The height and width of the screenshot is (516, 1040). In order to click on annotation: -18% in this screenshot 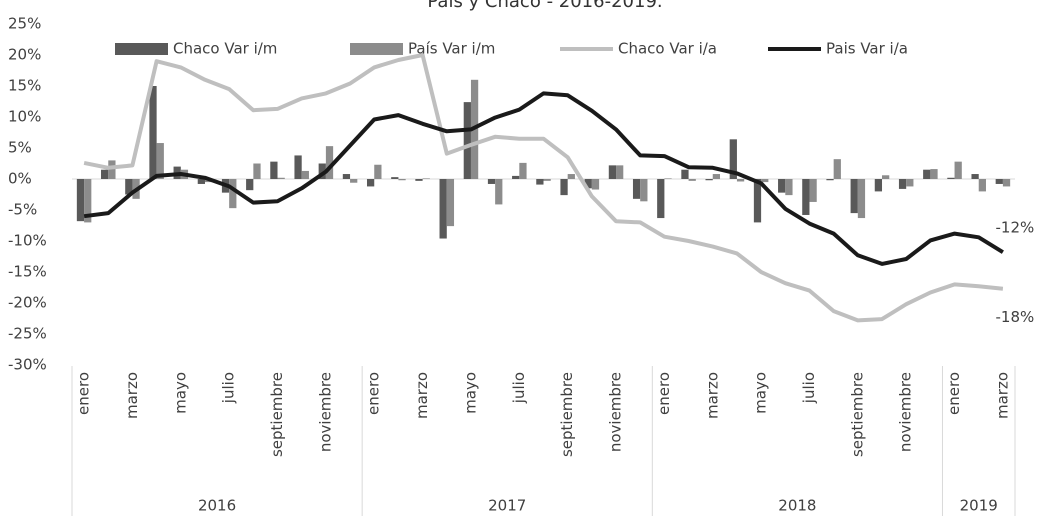, I will do `click(1015, 317)`.